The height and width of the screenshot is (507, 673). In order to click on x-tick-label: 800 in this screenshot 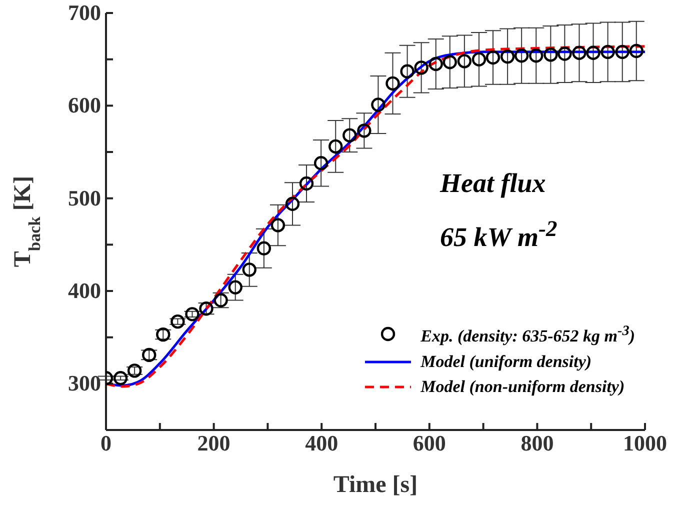, I will do `click(537, 443)`.